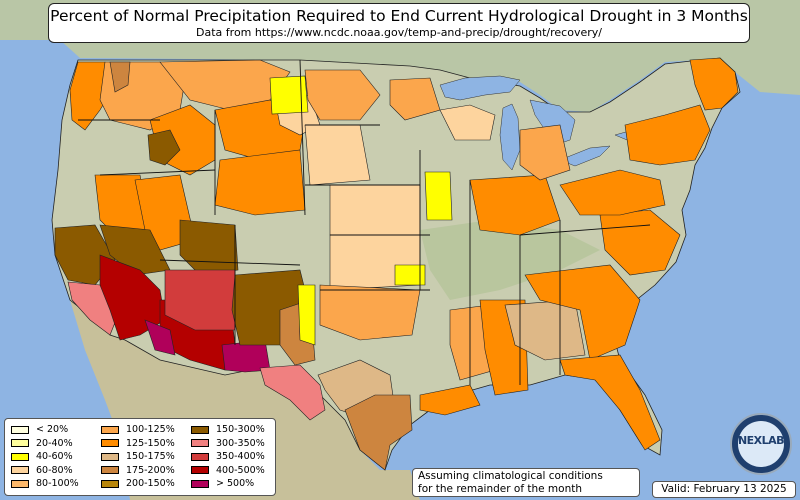 Image resolution: width=800 pixels, height=500 pixels. Describe the element at coordinates (235, 484) in the screenshot. I see `legend-label: > 500%` at that location.